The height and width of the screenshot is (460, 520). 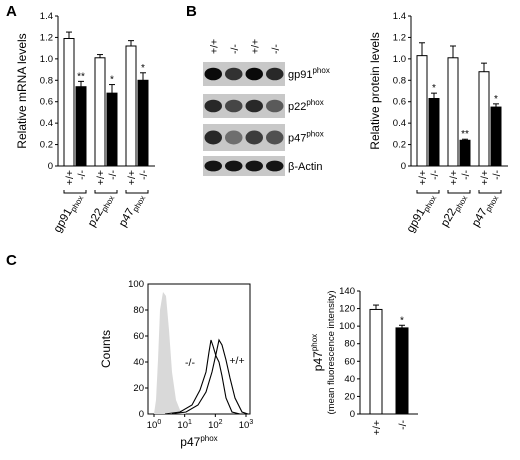 I want to click on flow-x-tick-label: 10¹, so click(x=184, y=425).